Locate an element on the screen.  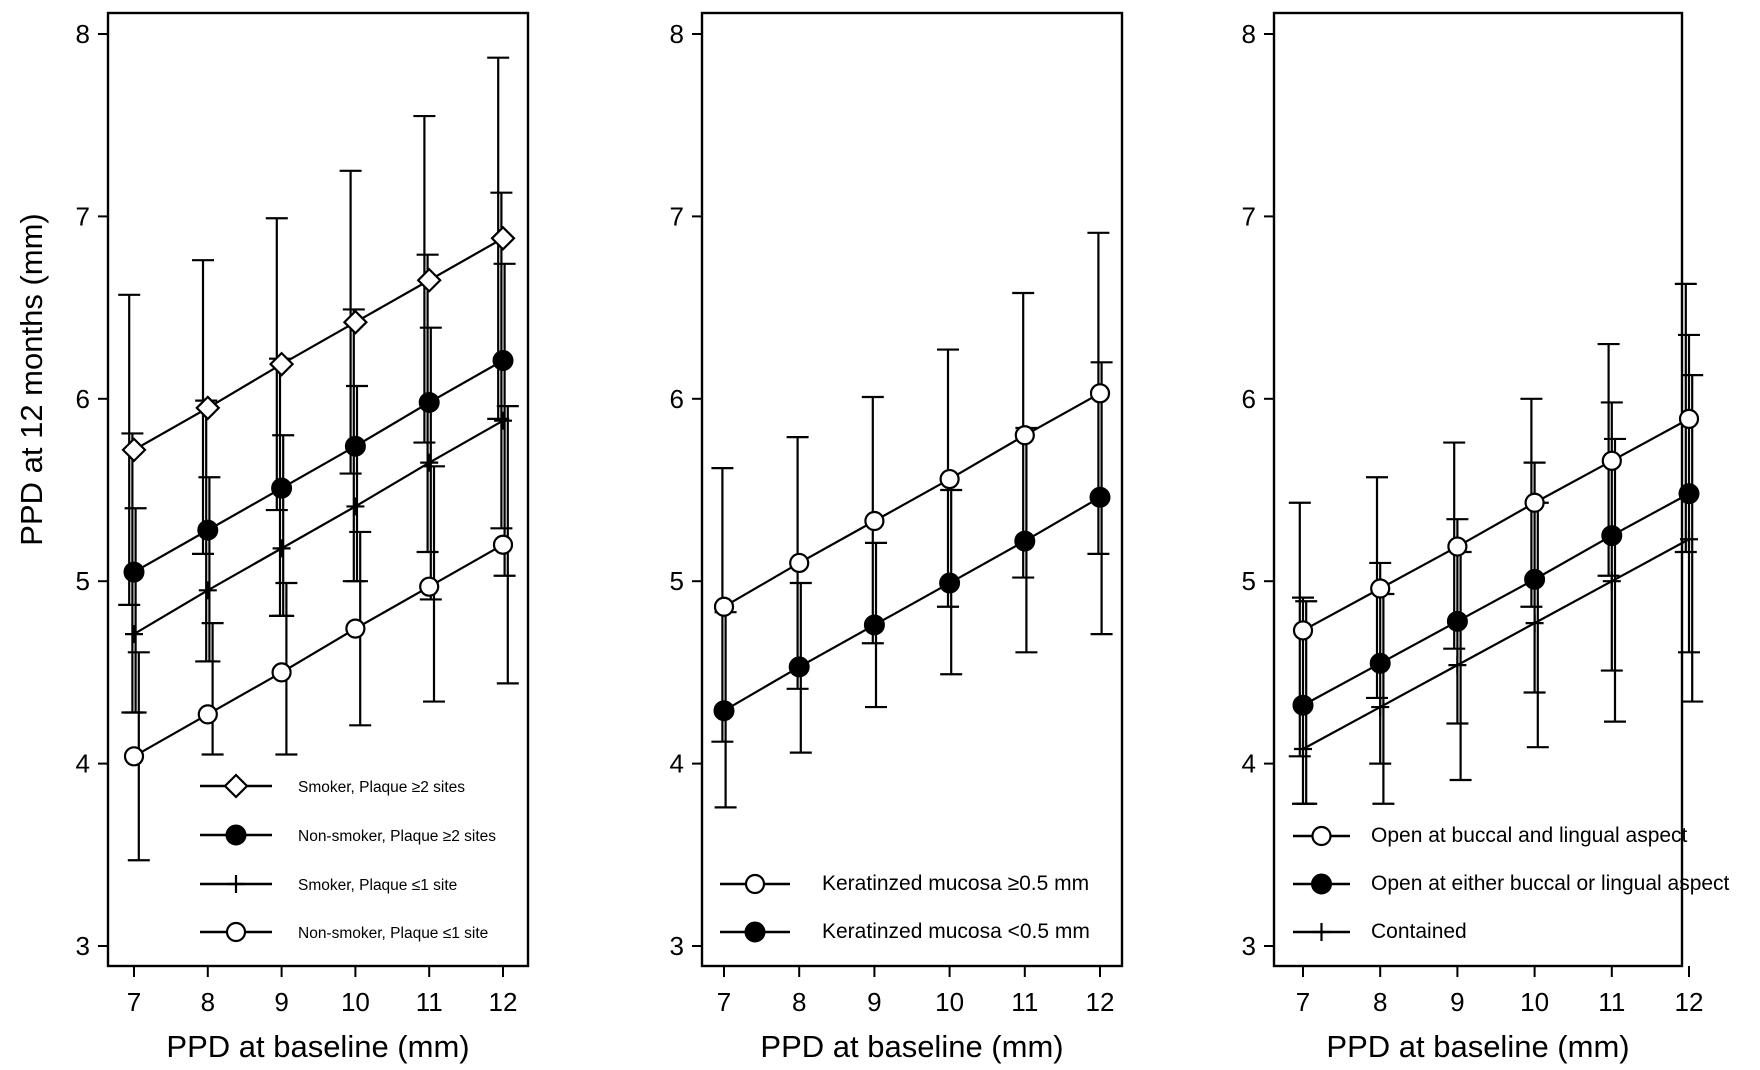
legend-label: Keratinzed mucosa ≥0.5 mm is located at coordinates (955, 883).